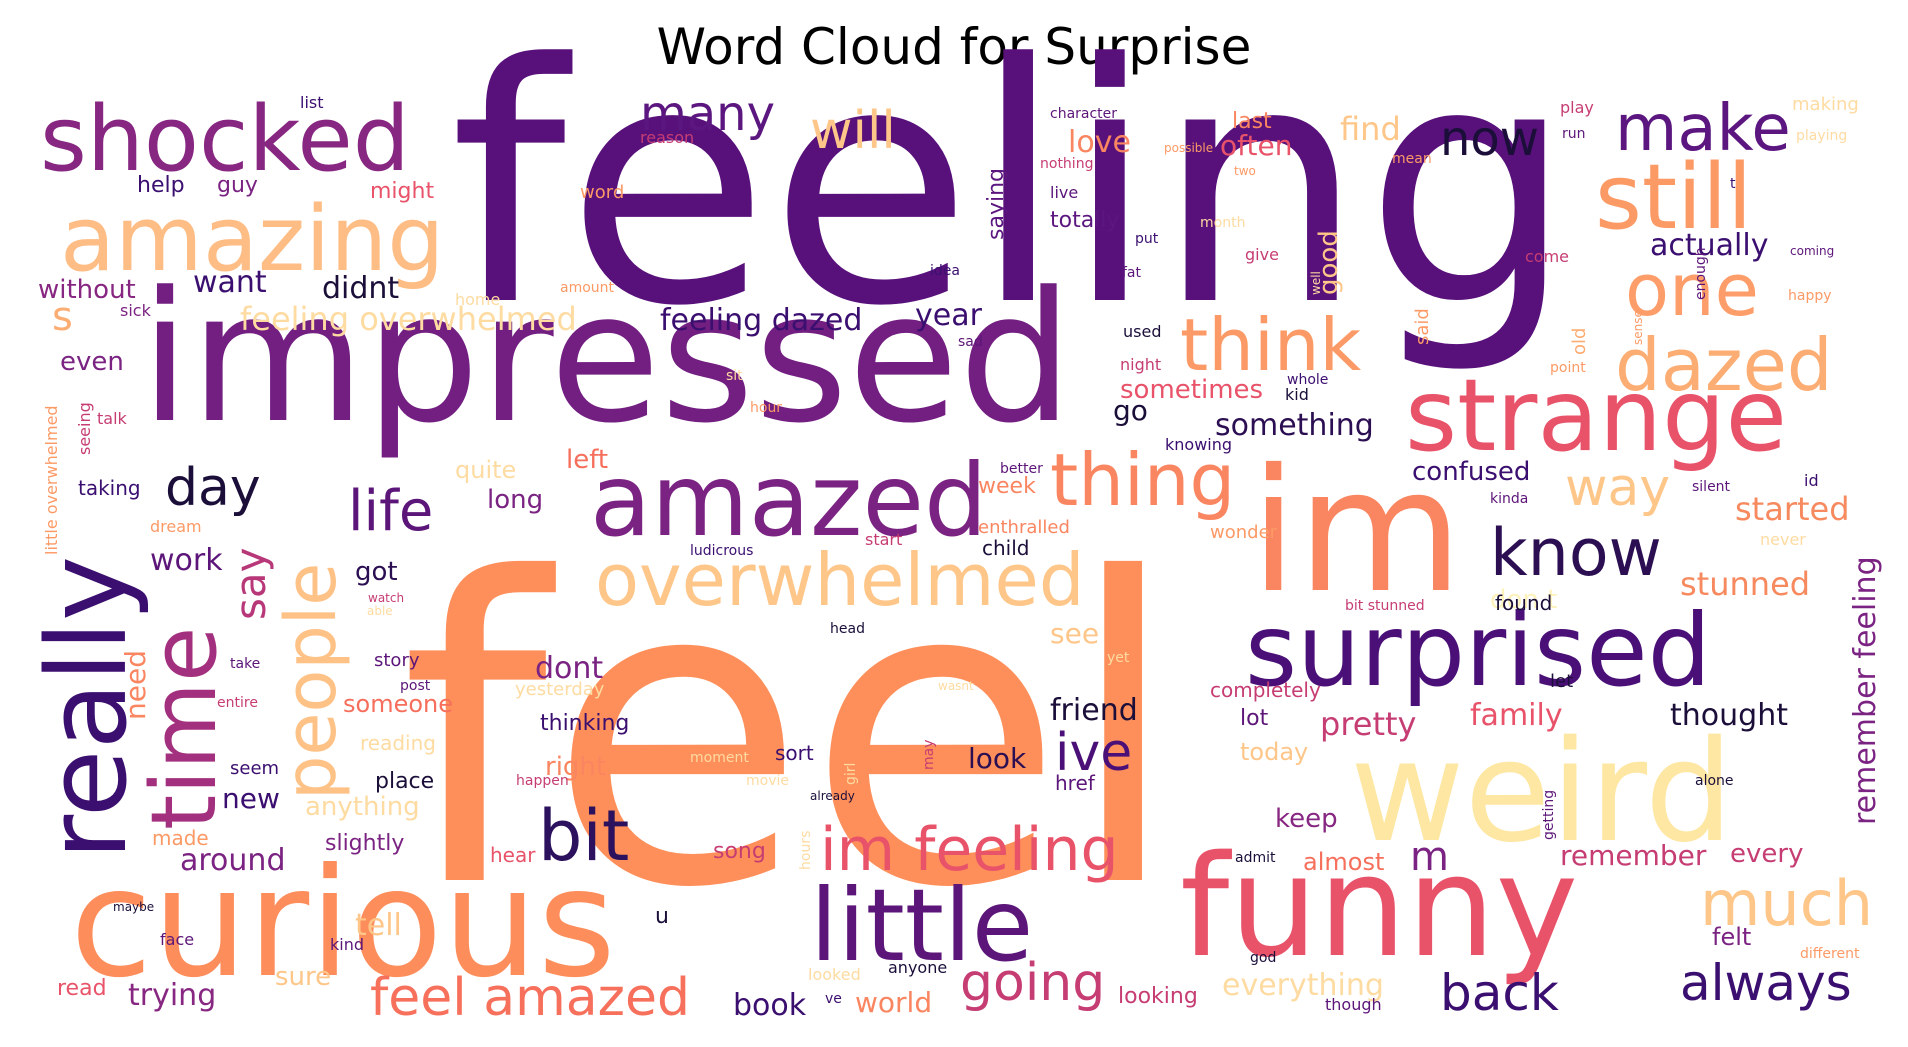 The height and width of the screenshot is (1047, 1908). I want to click on word-head: head, so click(847, 629).